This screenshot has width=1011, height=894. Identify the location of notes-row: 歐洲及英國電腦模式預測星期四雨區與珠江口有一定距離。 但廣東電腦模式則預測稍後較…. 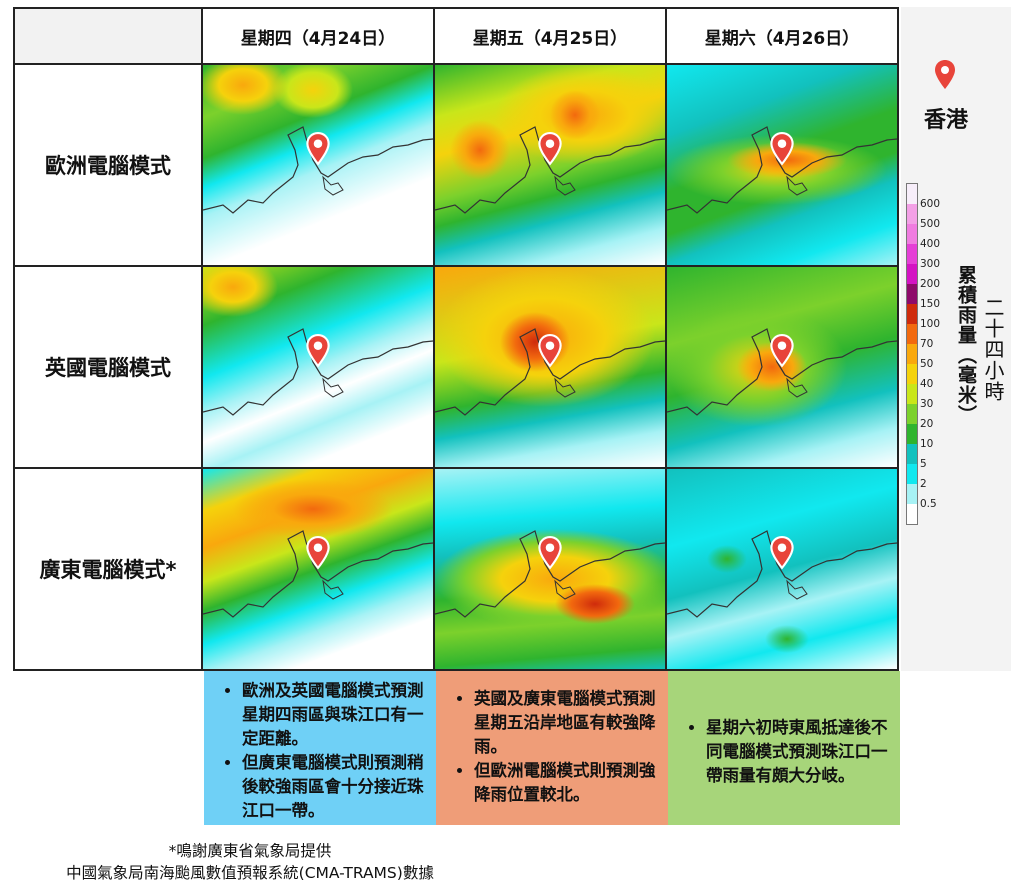
(552, 748).